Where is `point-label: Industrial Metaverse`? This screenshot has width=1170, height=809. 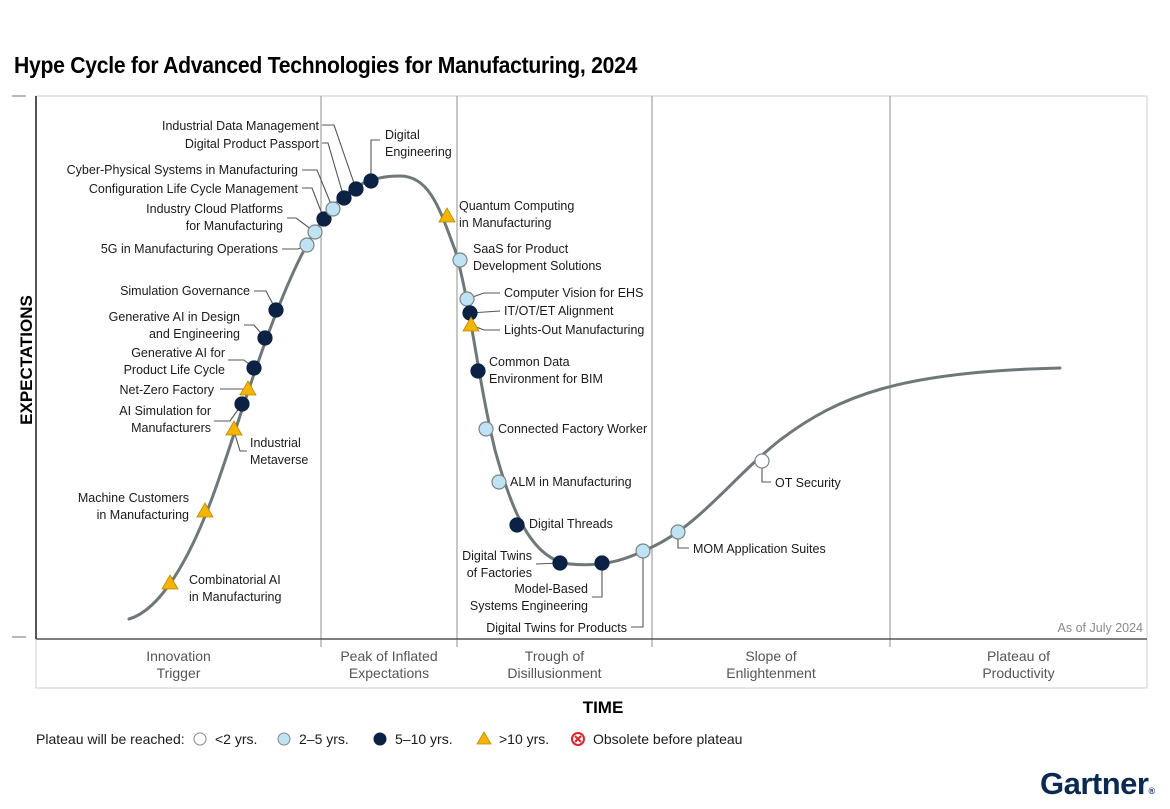
point-label: Industrial Metaverse is located at coordinates (279, 451).